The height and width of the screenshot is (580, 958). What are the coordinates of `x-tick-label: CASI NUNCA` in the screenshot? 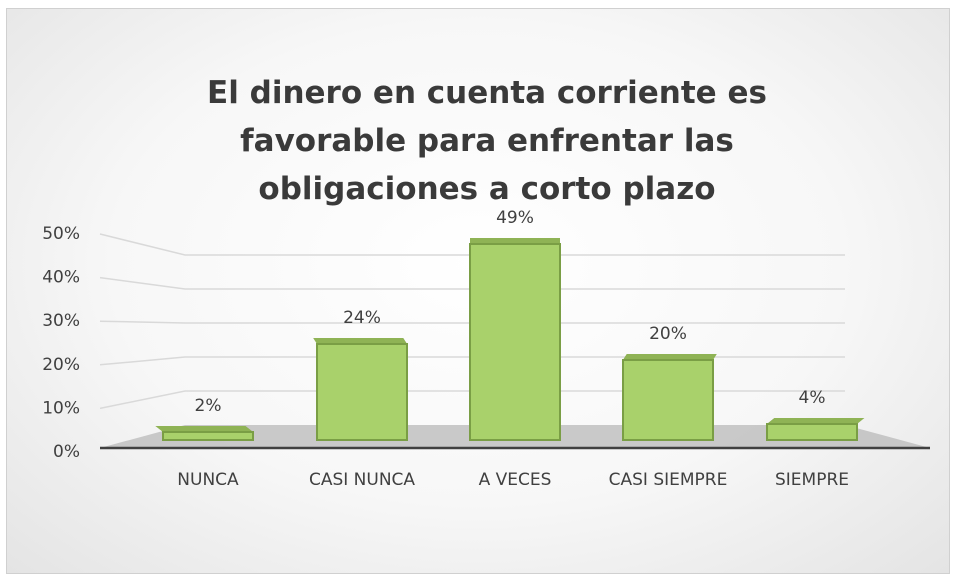 It's located at (362, 480).